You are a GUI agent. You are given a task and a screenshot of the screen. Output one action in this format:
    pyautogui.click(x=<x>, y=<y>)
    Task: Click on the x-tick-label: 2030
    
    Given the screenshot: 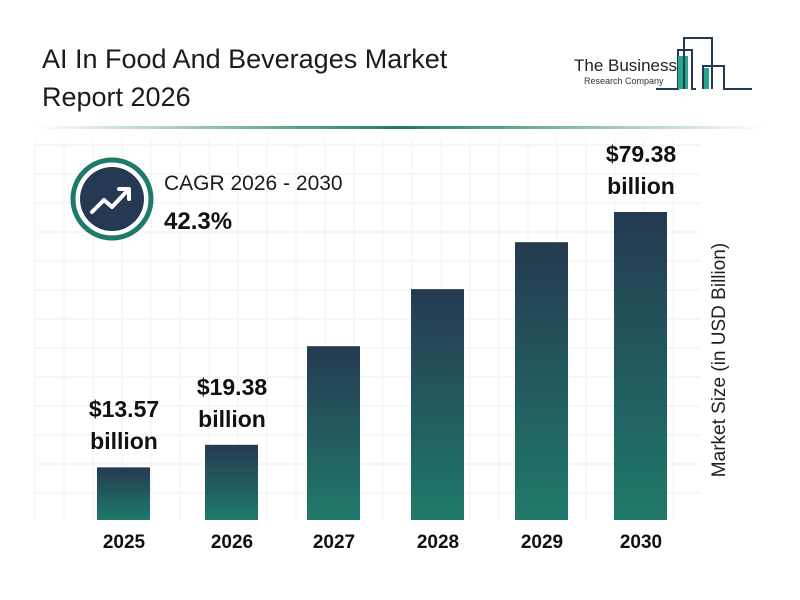 What is the action you would take?
    pyautogui.click(x=641, y=542)
    